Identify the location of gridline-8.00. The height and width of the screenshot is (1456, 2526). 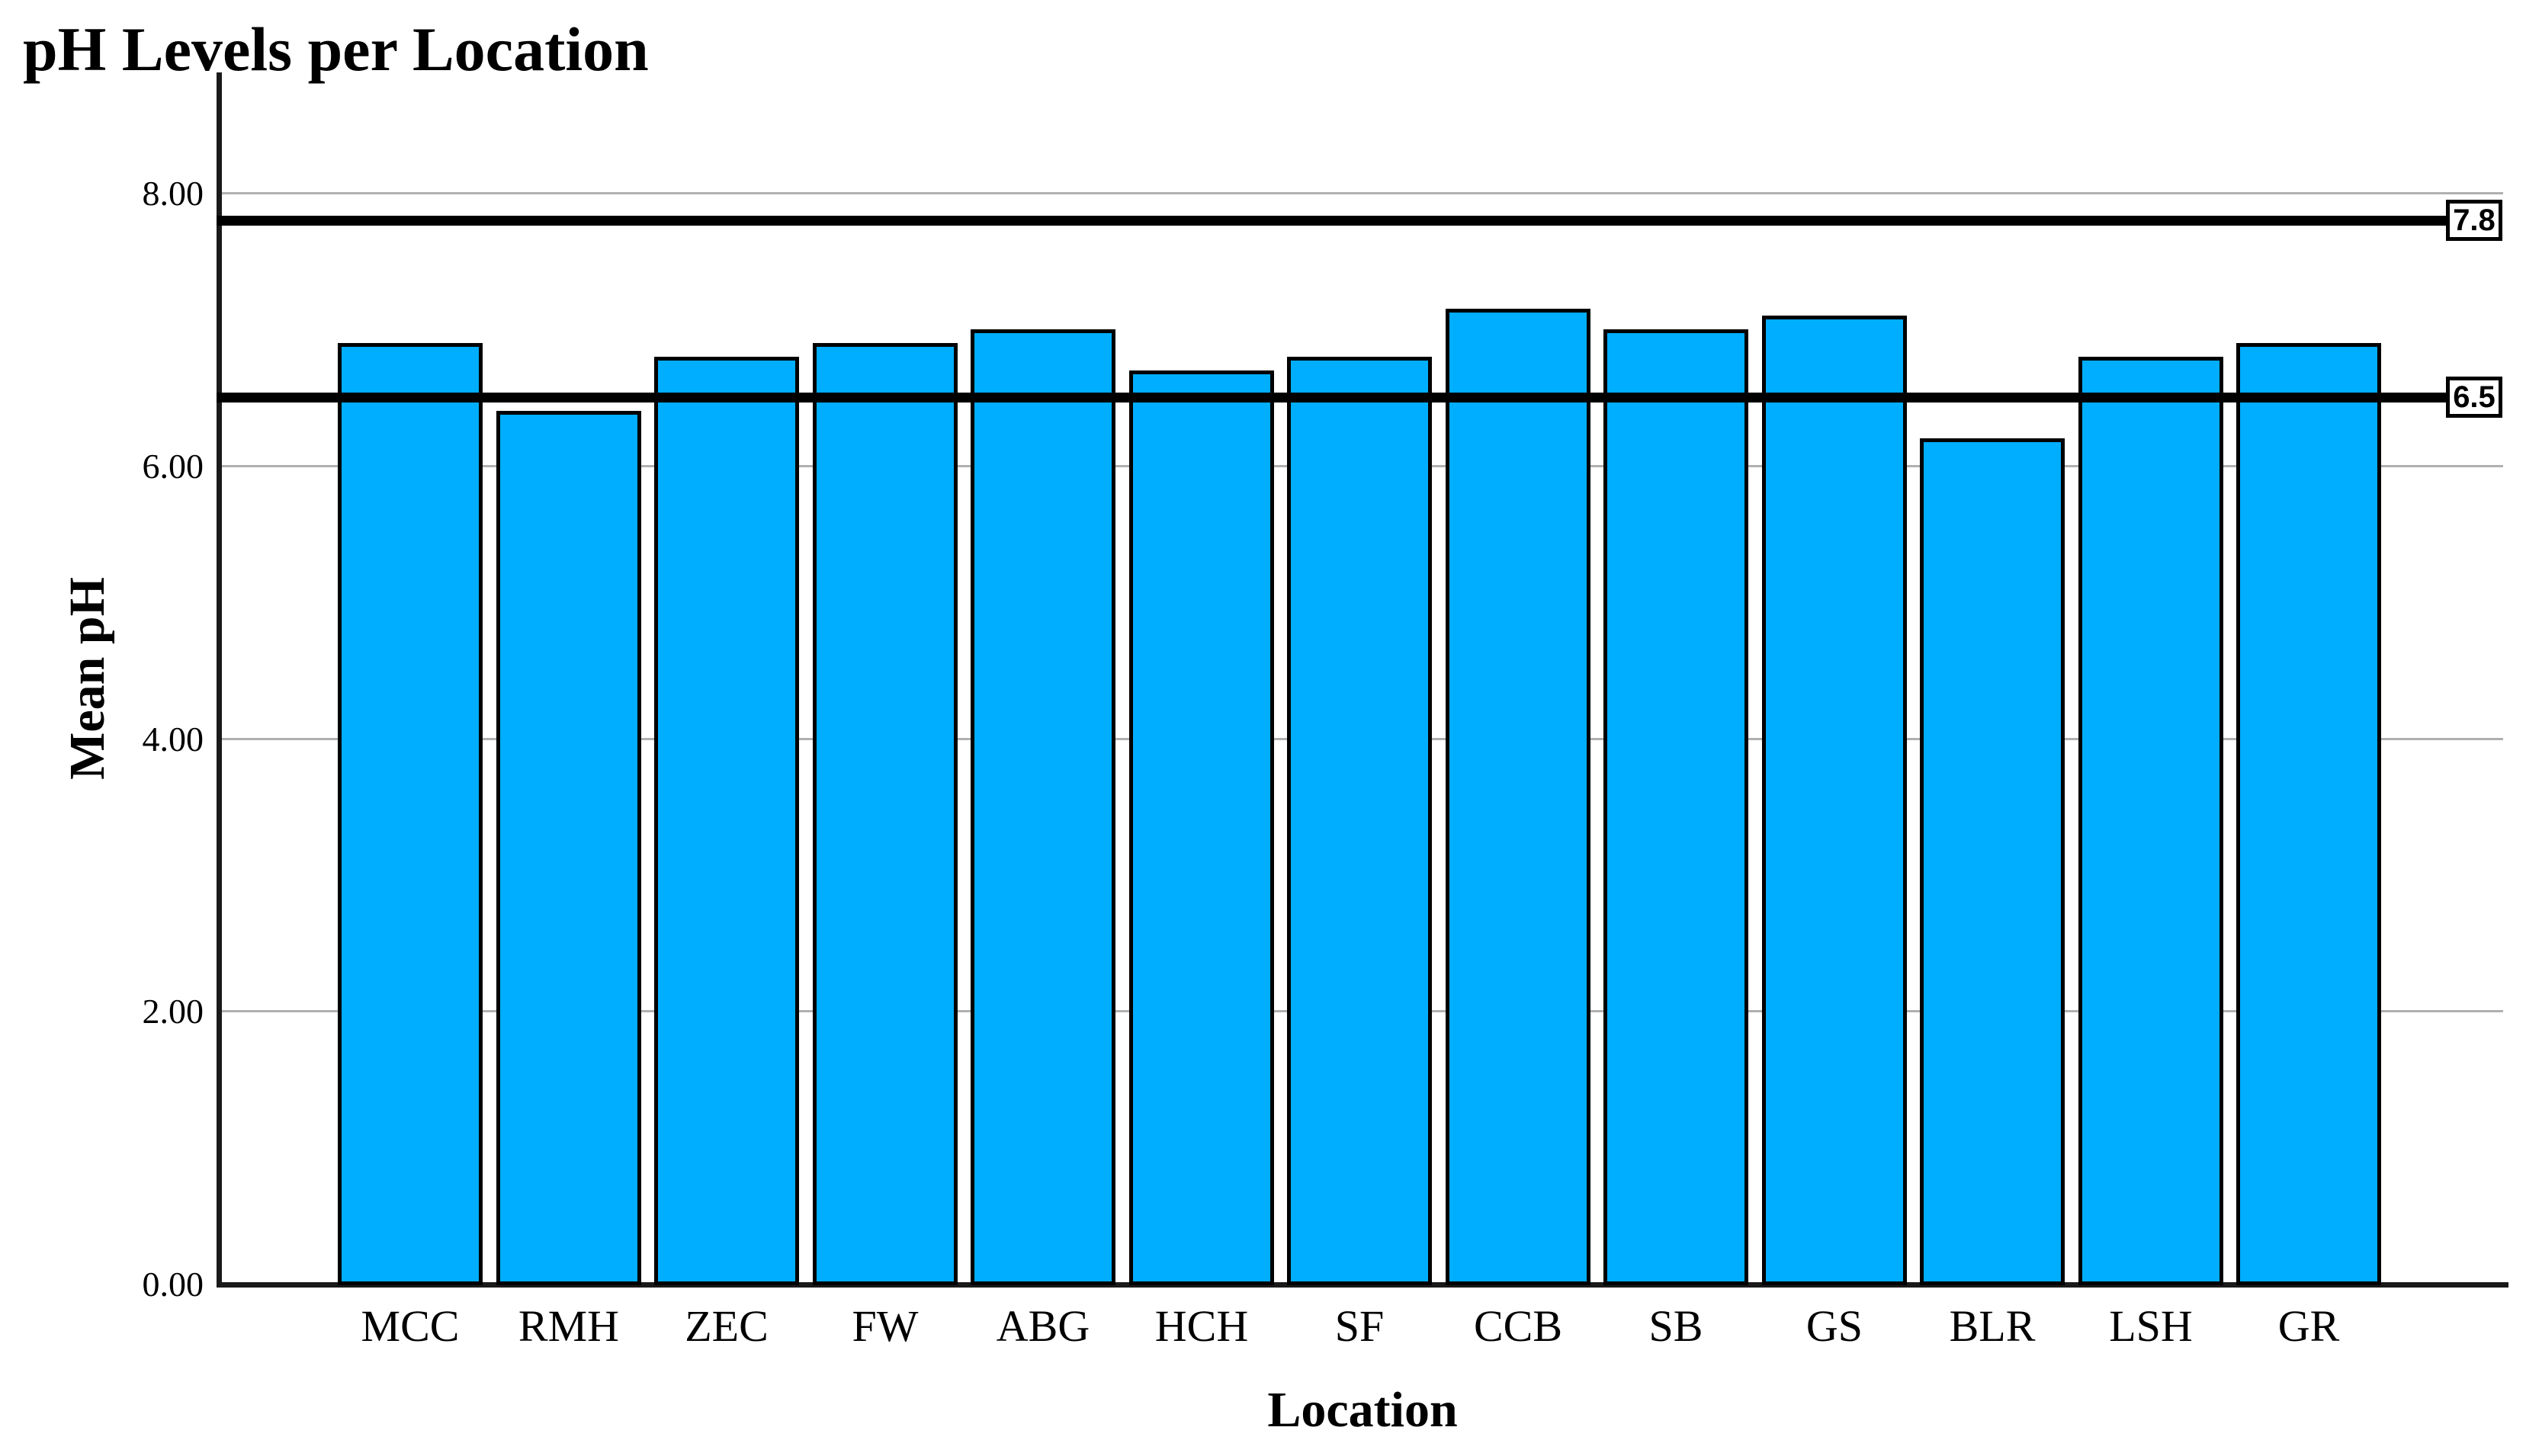
(1362, 193).